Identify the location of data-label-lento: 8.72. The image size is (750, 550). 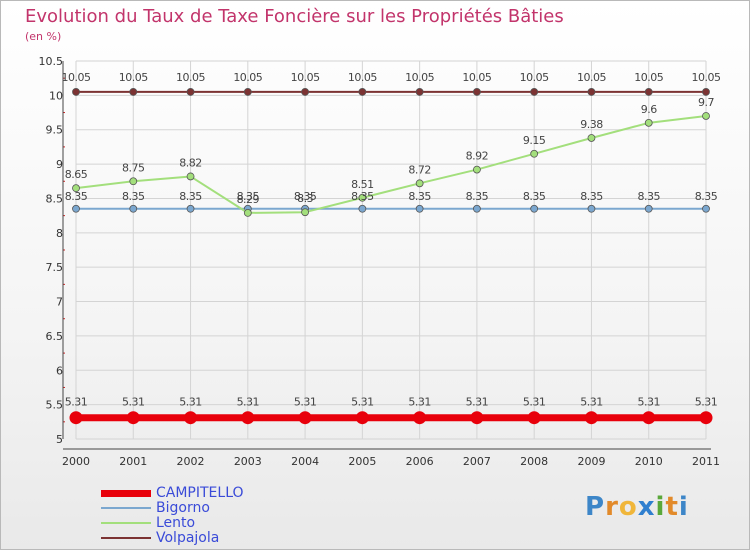
(419, 169).